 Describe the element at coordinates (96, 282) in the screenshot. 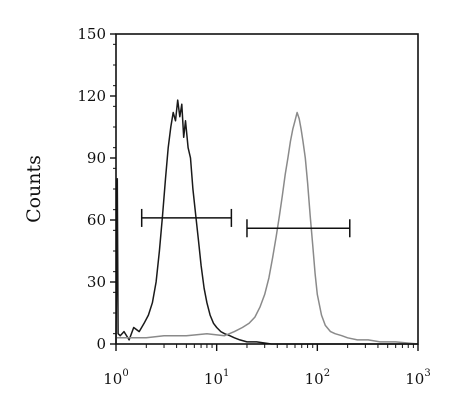

I see `y-tick-label: 30` at that location.